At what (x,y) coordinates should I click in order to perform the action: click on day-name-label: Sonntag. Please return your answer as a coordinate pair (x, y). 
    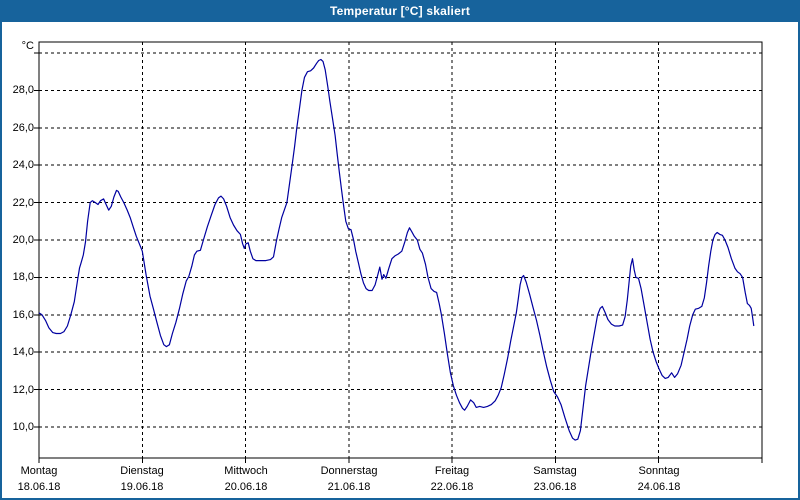
    Looking at the image, I should click on (659, 471).